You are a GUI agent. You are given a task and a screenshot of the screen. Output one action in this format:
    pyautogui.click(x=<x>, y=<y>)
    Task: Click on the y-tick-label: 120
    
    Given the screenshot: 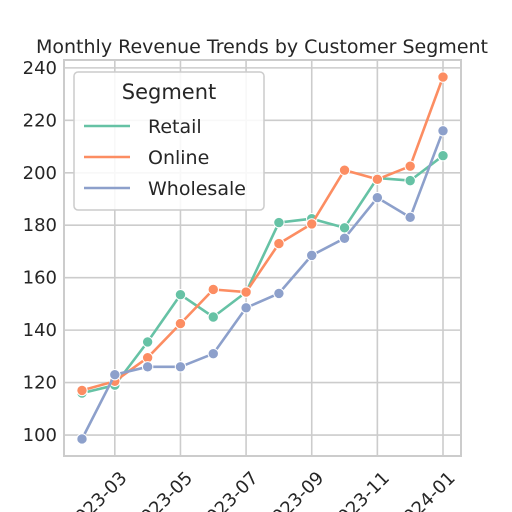 What is the action you would take?
    pyautogui.click(x=40, y=383)
    